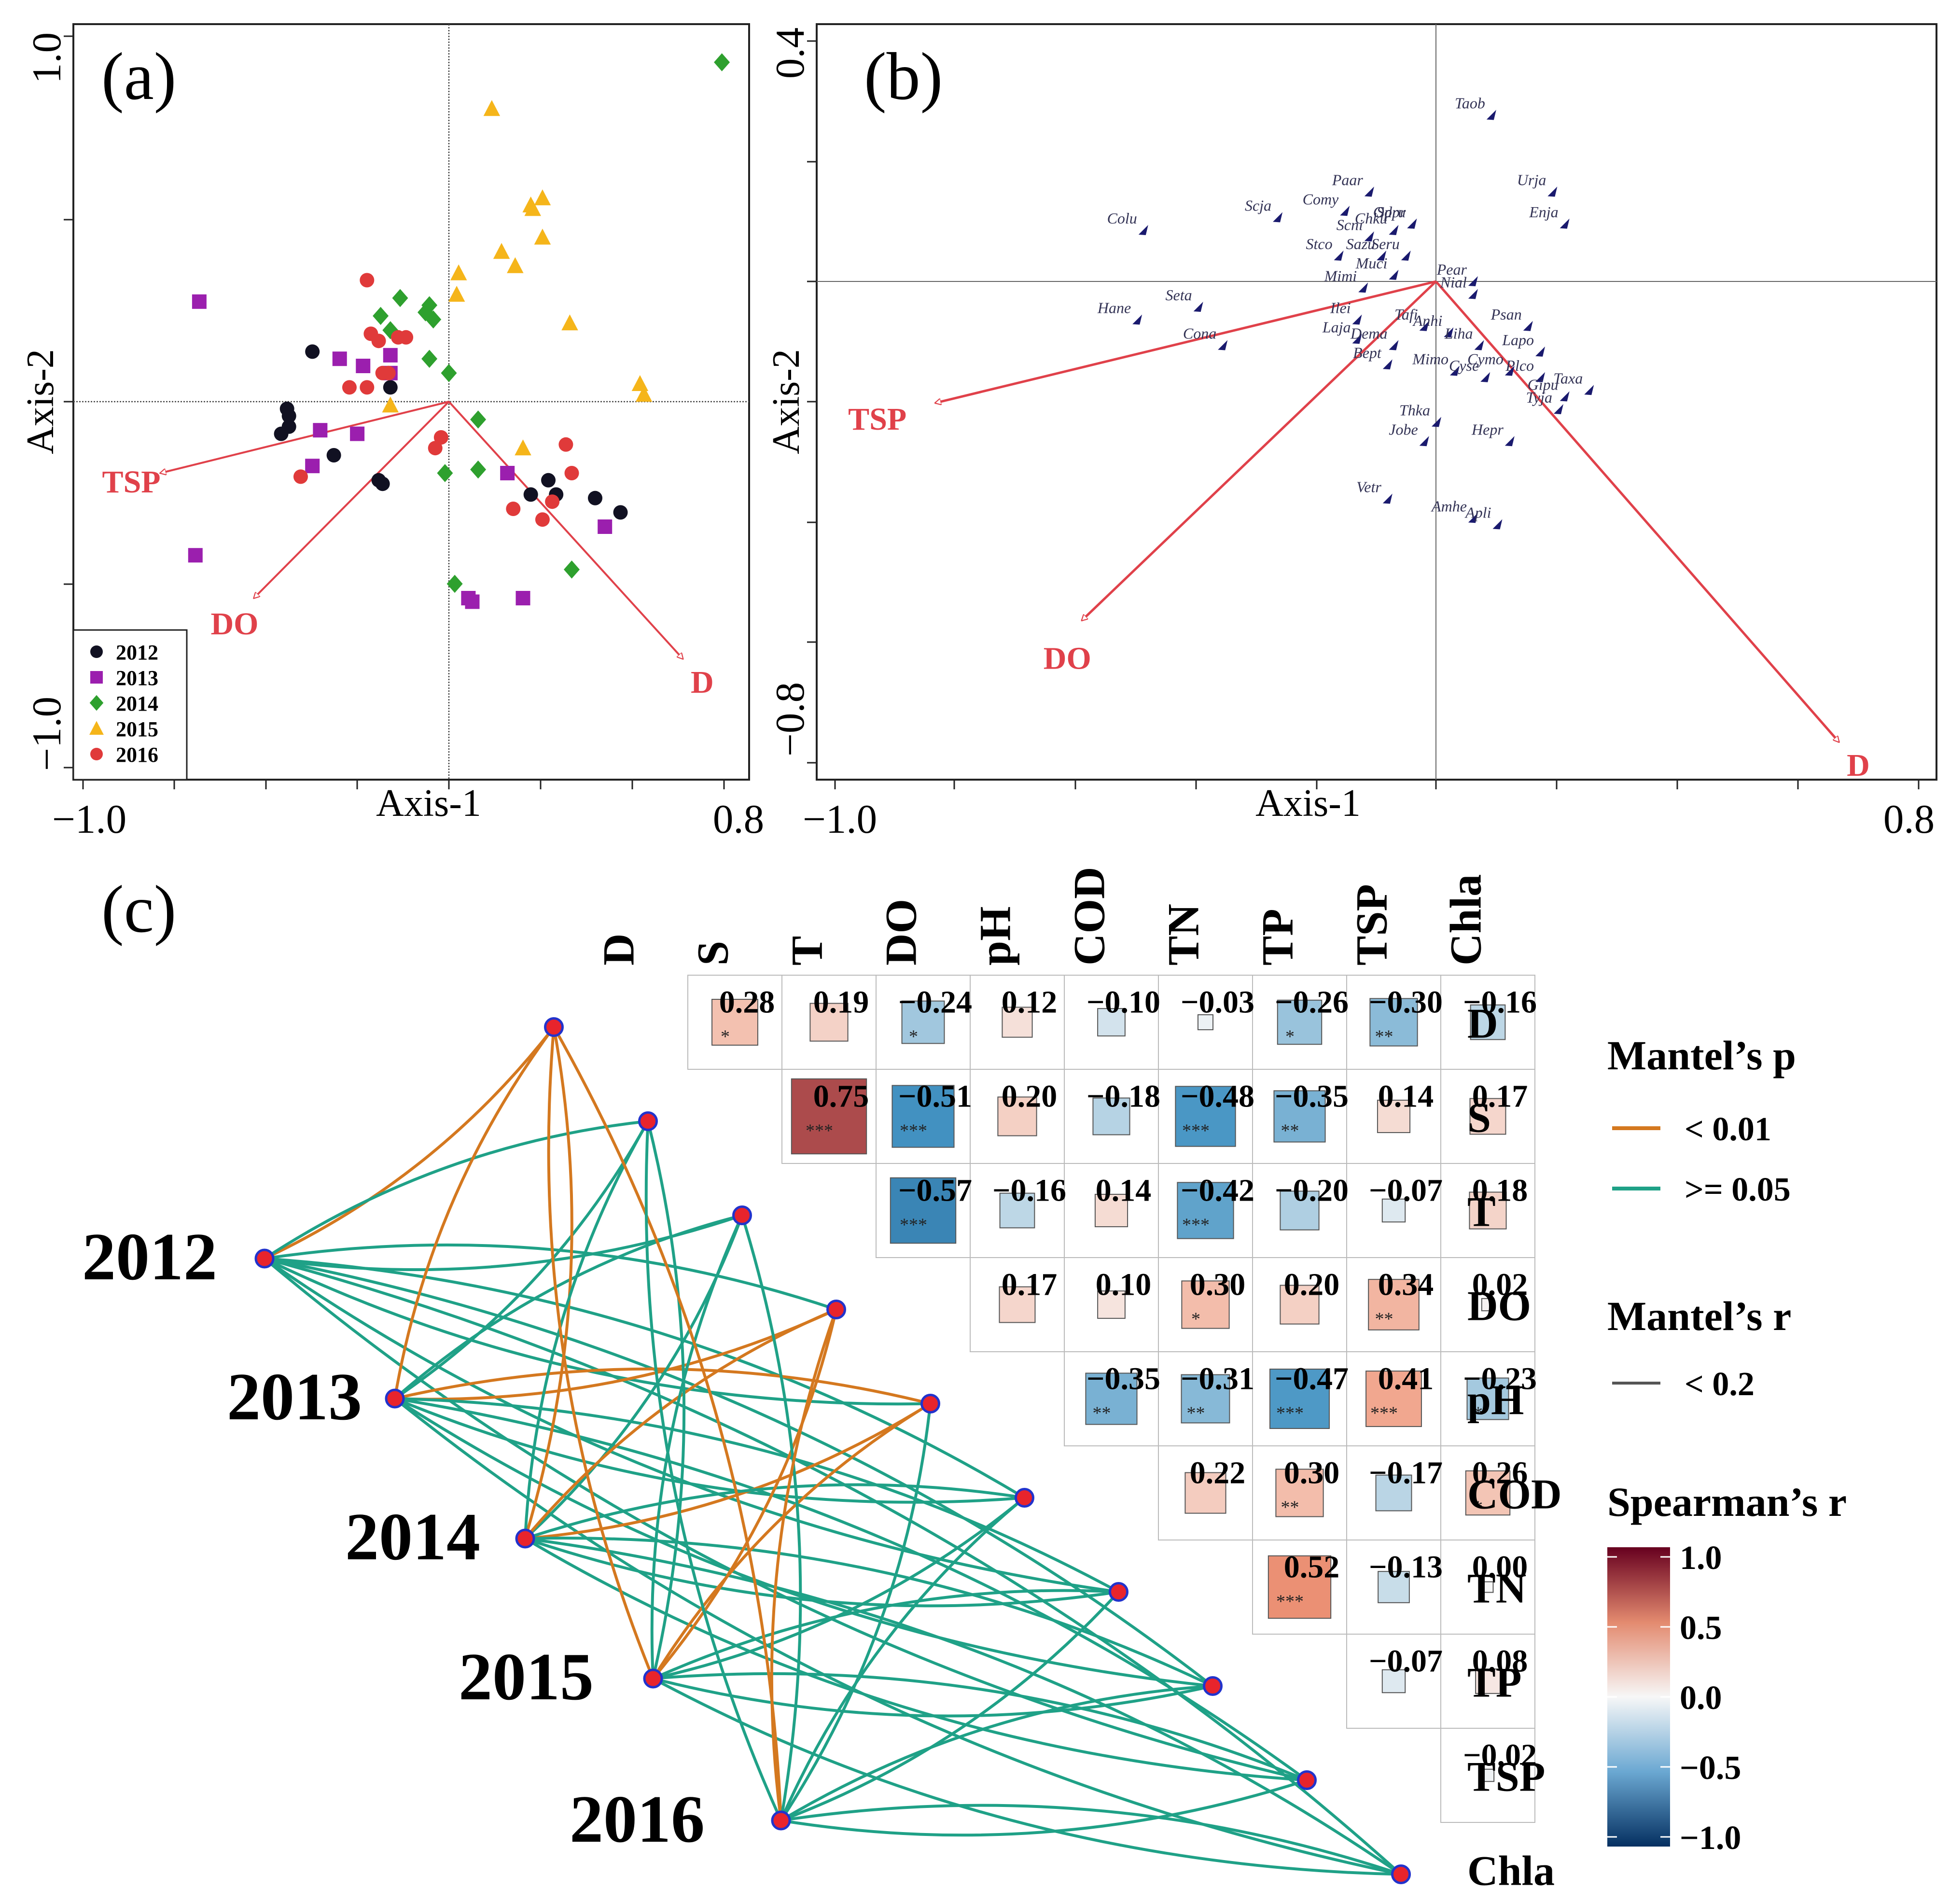  I want to click on row-label-ph: pH, so click(1495, 1401).